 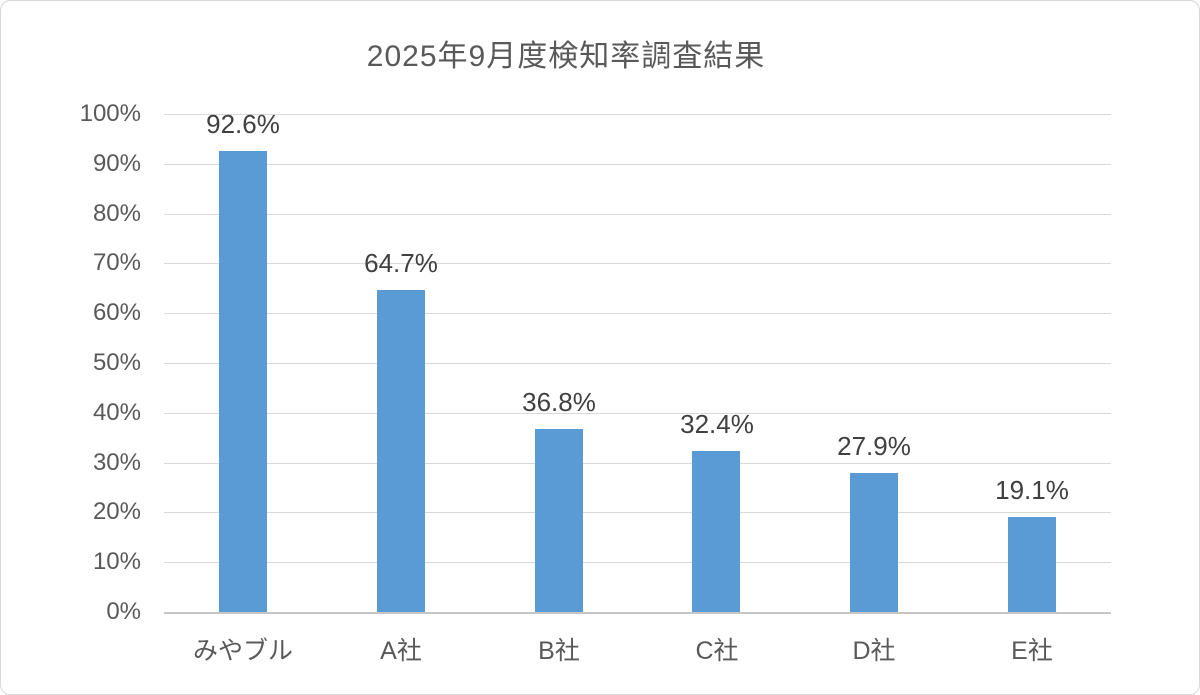 I want to click on y-tick-label: 60%, so click(x=116, y=312).